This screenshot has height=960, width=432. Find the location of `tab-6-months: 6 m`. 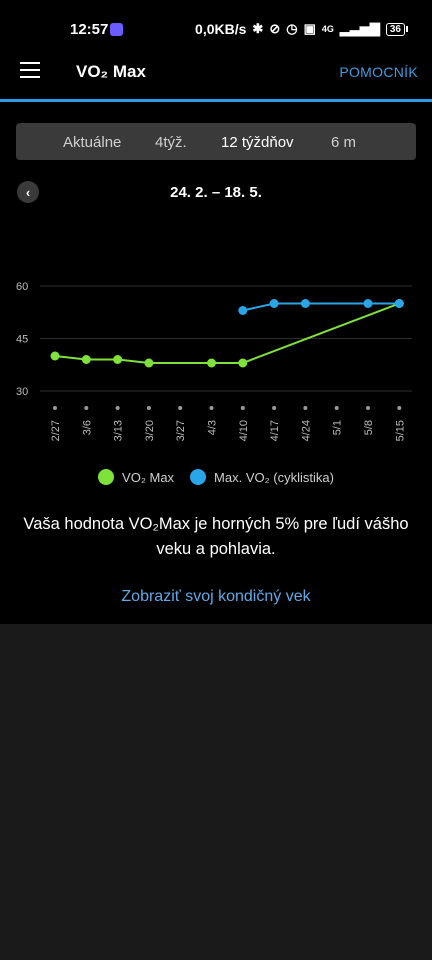

tab-6-months: 6 m is located at coordinates (344, 142).